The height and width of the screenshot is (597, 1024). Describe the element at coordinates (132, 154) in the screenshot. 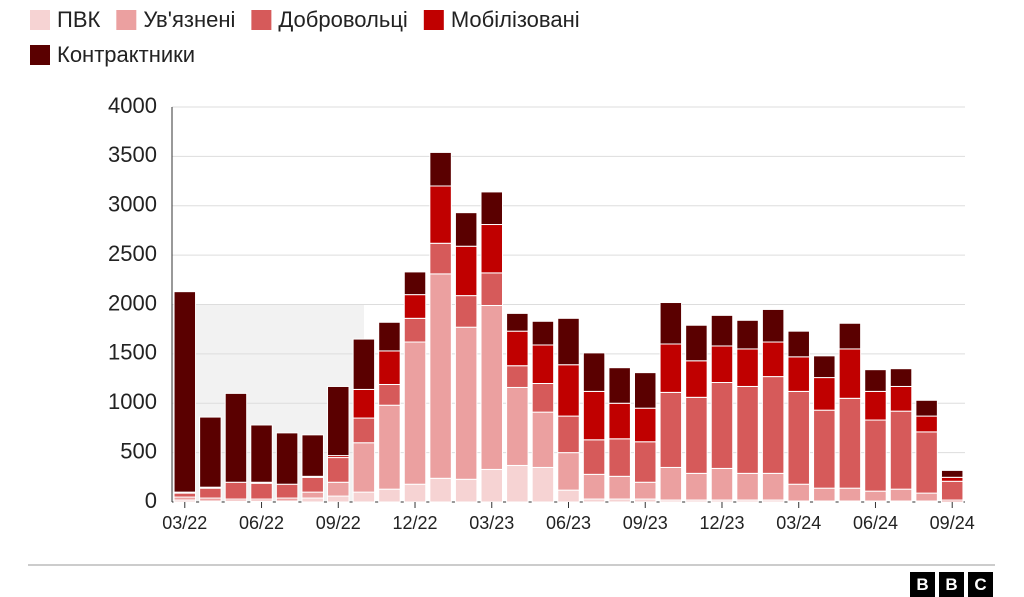

I see `y-tick-label: 3500` at that location.